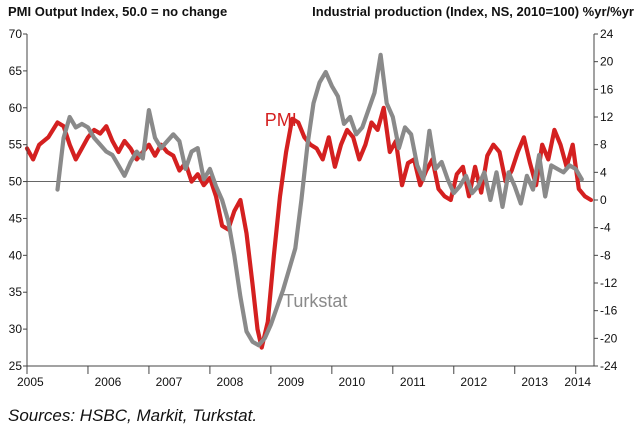 Image resolution: width=640 pixels, height=446 pixels. What do you see at coordinates (609, 366) in the screenshot?
I see `right-tick-label: -24` at bounding box center [609, 366].